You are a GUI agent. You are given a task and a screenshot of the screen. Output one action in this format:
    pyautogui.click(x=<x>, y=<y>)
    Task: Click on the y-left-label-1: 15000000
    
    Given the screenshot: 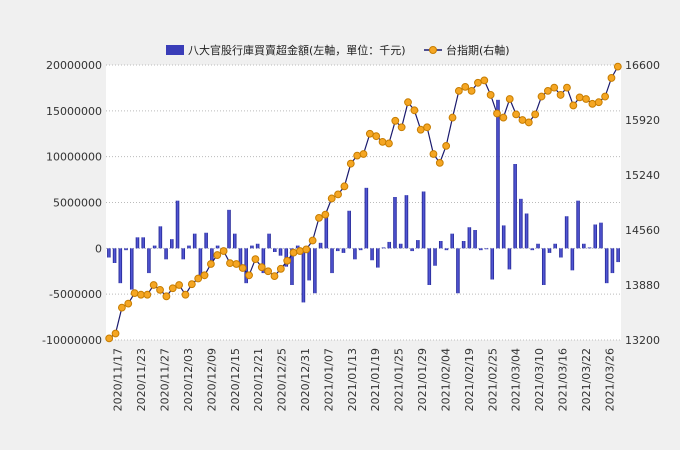 What is the action you would take?
    pyautogui.click(x=74, y=111)
    